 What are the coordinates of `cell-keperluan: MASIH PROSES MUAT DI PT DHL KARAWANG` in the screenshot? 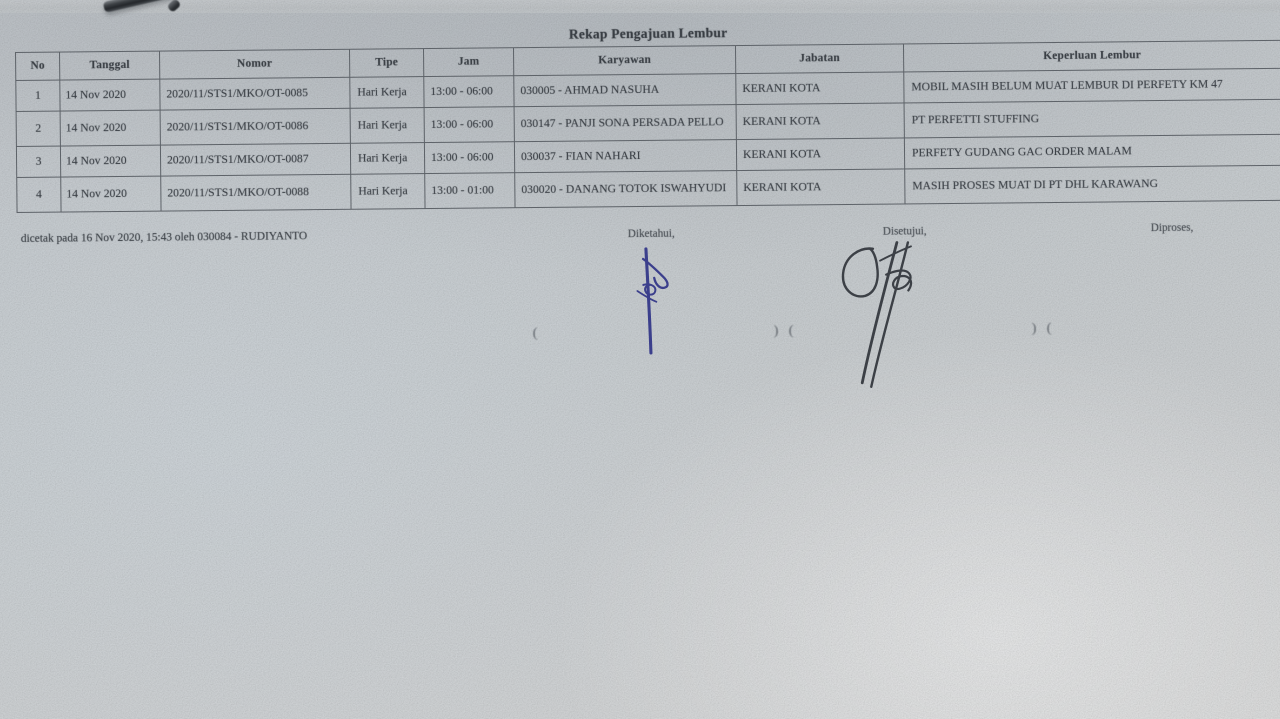 It's located at (1092, 184).